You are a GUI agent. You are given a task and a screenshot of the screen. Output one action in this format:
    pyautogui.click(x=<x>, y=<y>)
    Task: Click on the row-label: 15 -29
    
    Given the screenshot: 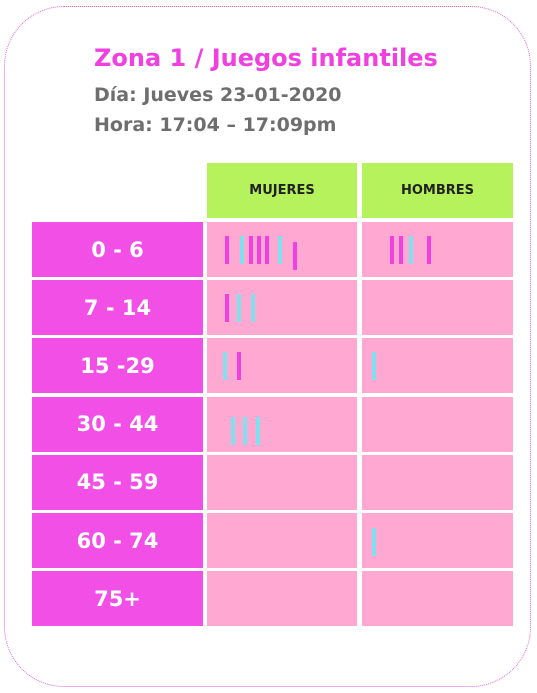 What is the action you would take?
    pyautogui.click(x=117, y=366)
    